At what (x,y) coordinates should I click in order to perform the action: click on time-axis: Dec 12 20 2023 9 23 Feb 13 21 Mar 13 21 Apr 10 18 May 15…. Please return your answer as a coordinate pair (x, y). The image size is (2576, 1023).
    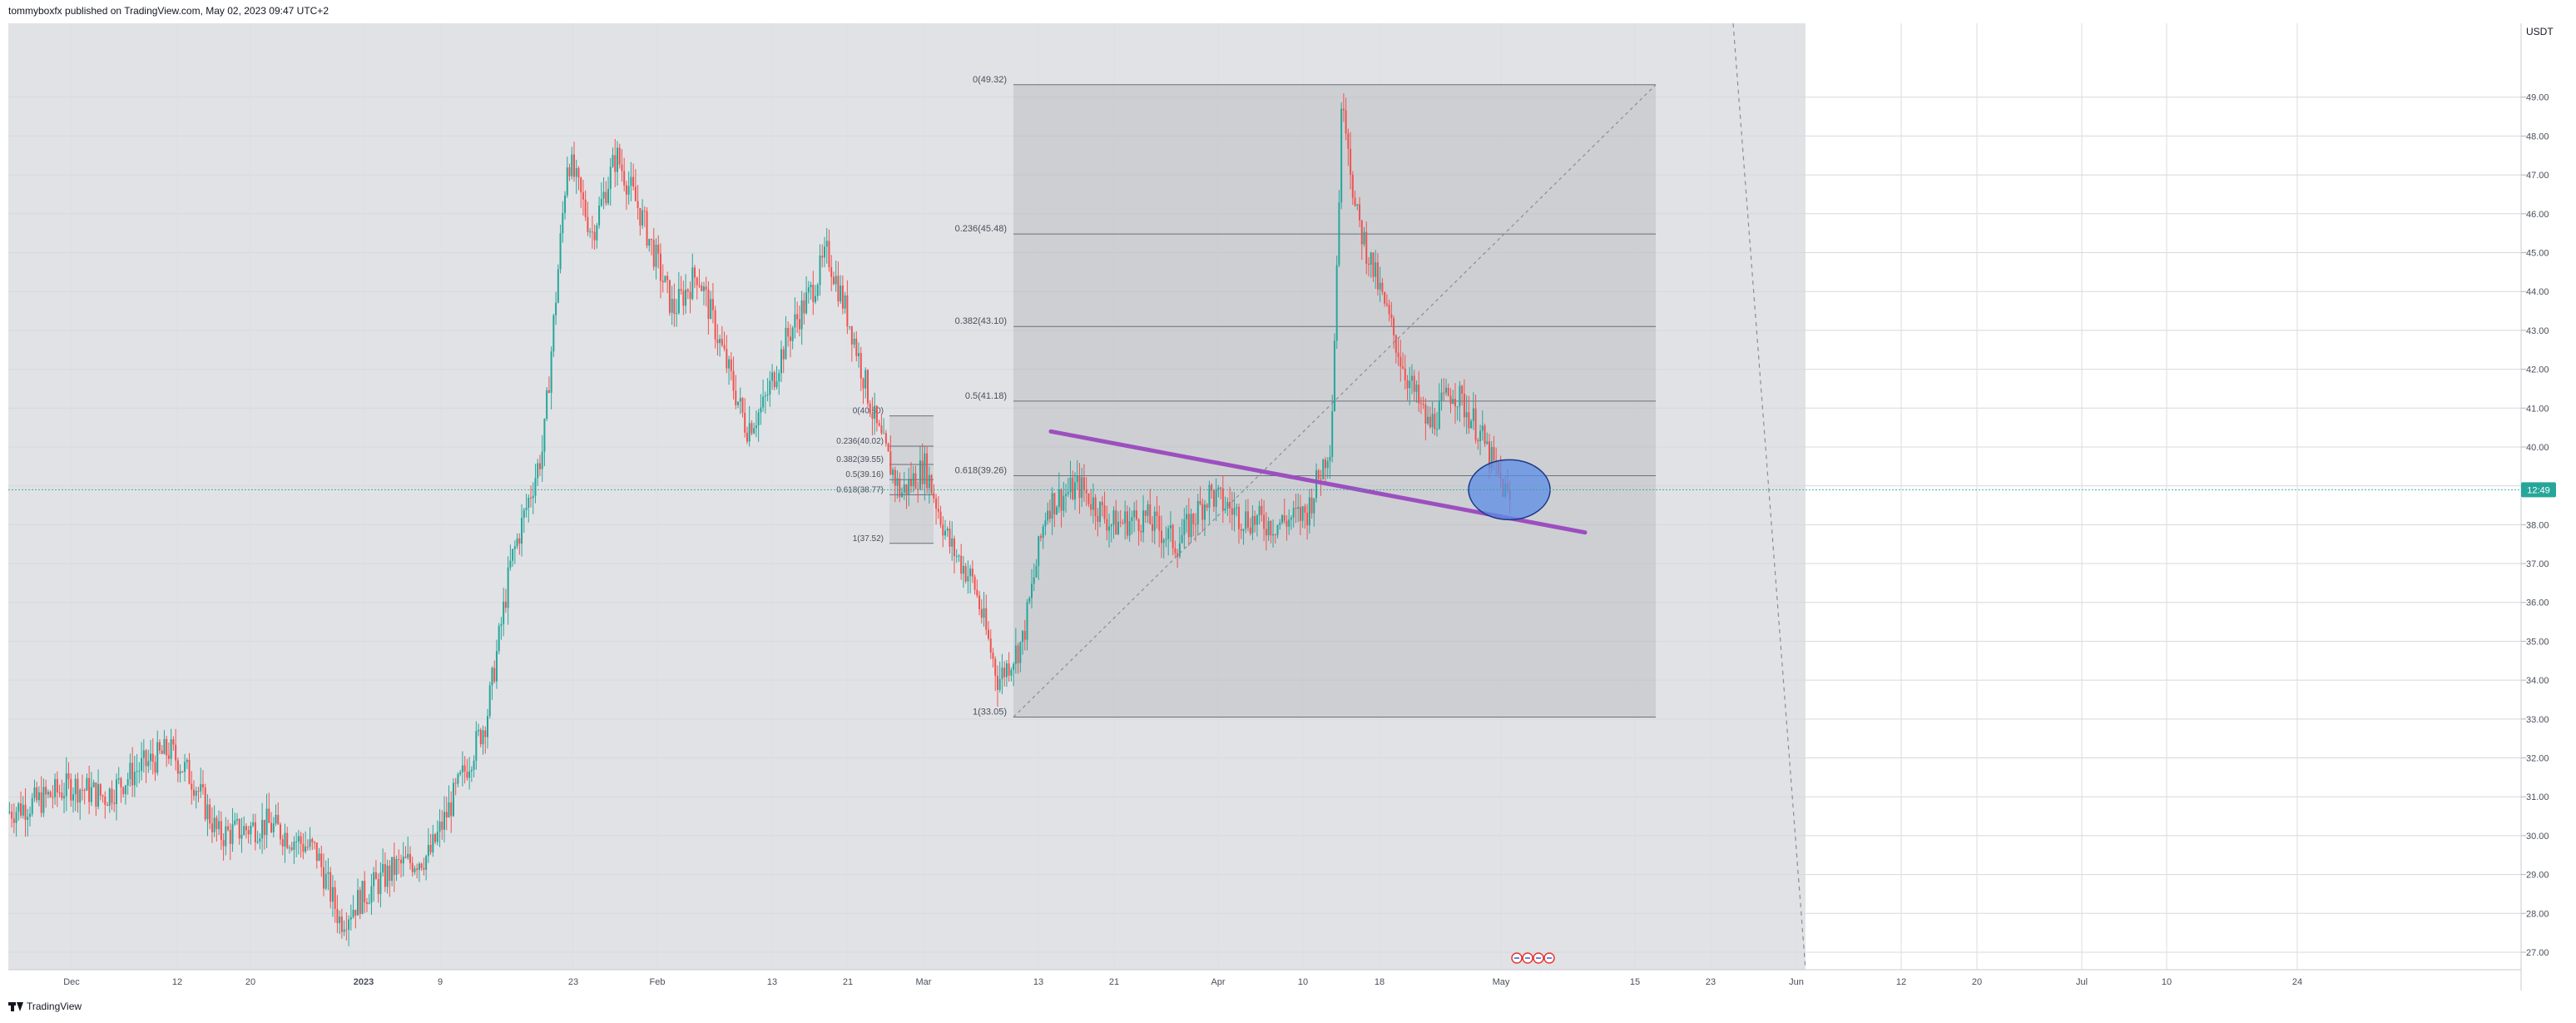
    Looking at the image, I should click on (1183, 982).